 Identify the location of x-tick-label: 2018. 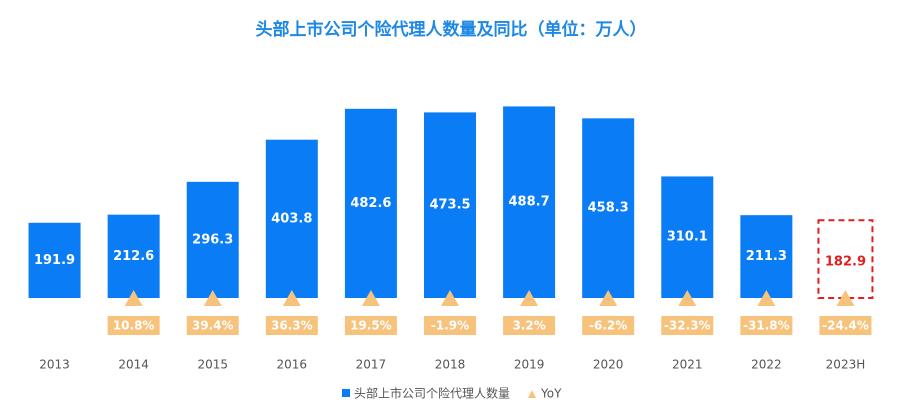
(450, 365).